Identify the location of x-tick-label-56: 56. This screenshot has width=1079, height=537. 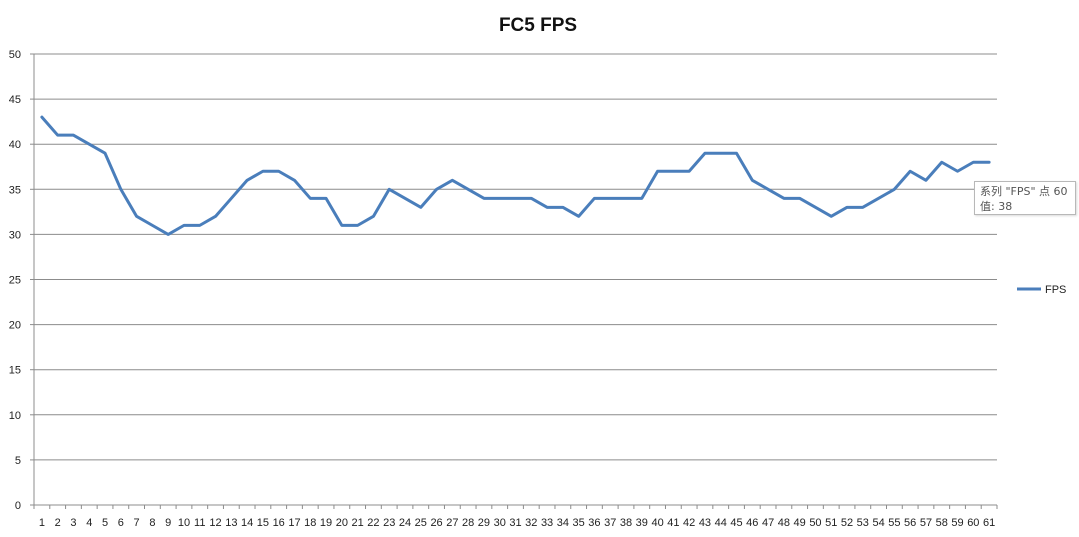
(910, 523).